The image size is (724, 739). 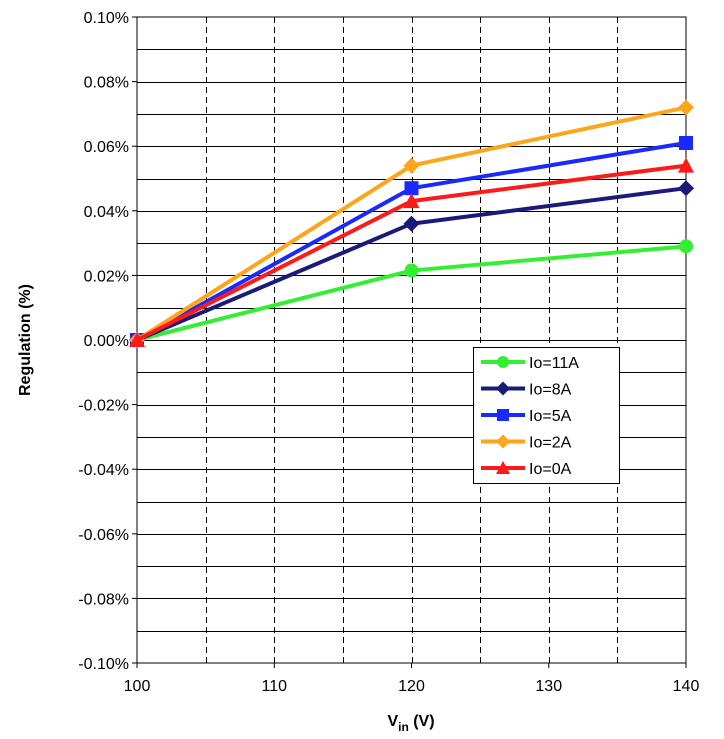 What do you see at coordinates (550, 443) in the screenshot?
I see `legend-label: Io=2A` at bounding box center [550, 443].